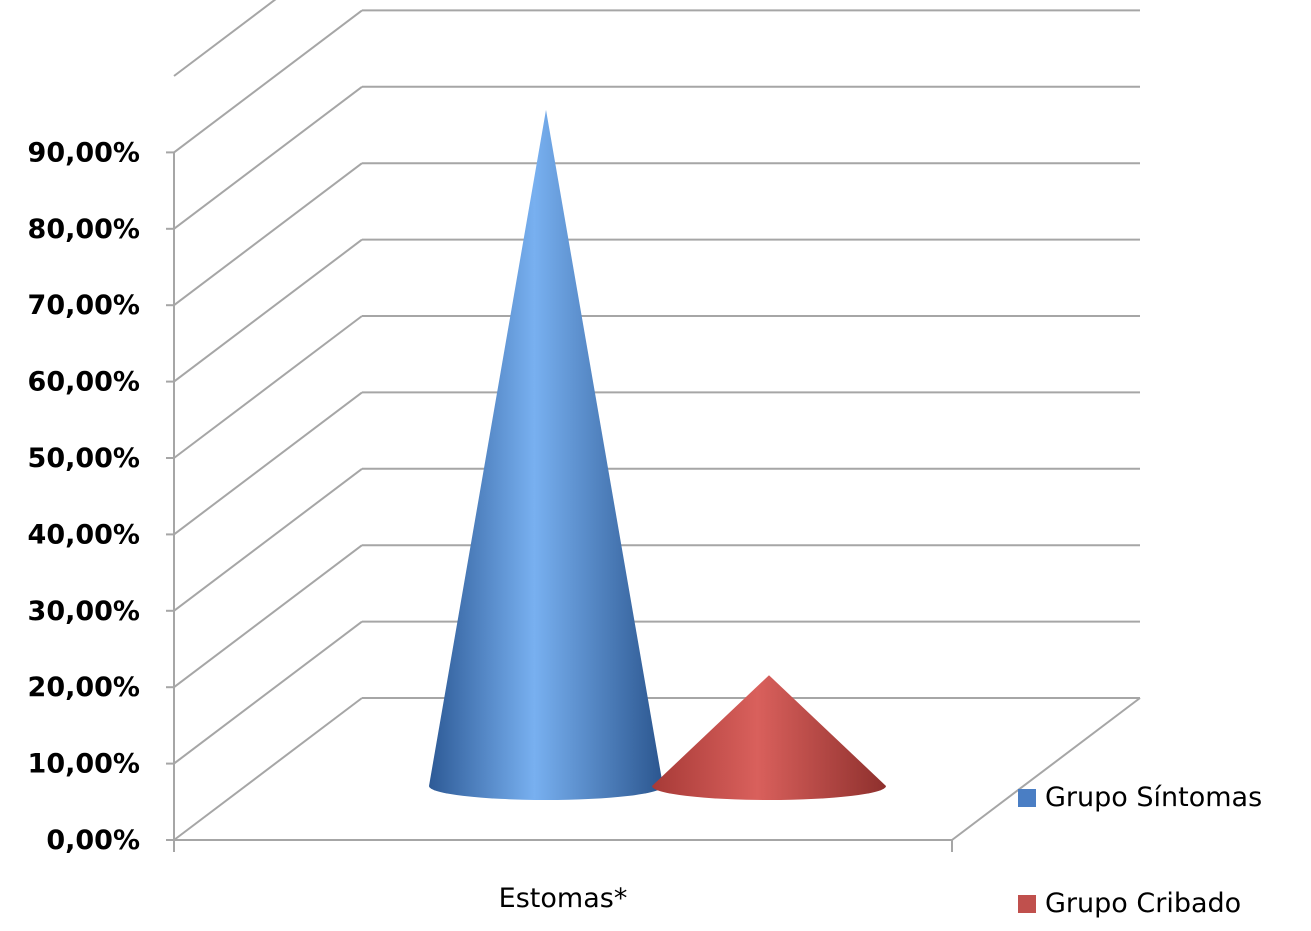  I want to click on y-tick-label: 50,00%, so click(84, 458).